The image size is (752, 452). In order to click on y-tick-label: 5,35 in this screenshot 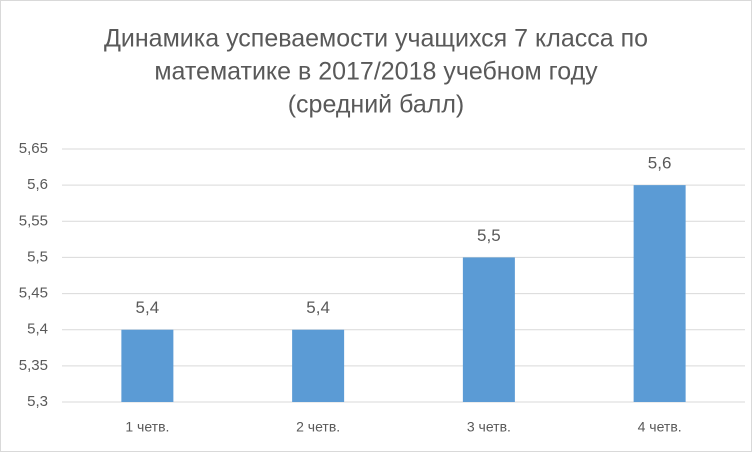, I will do `click(33, 365)`.